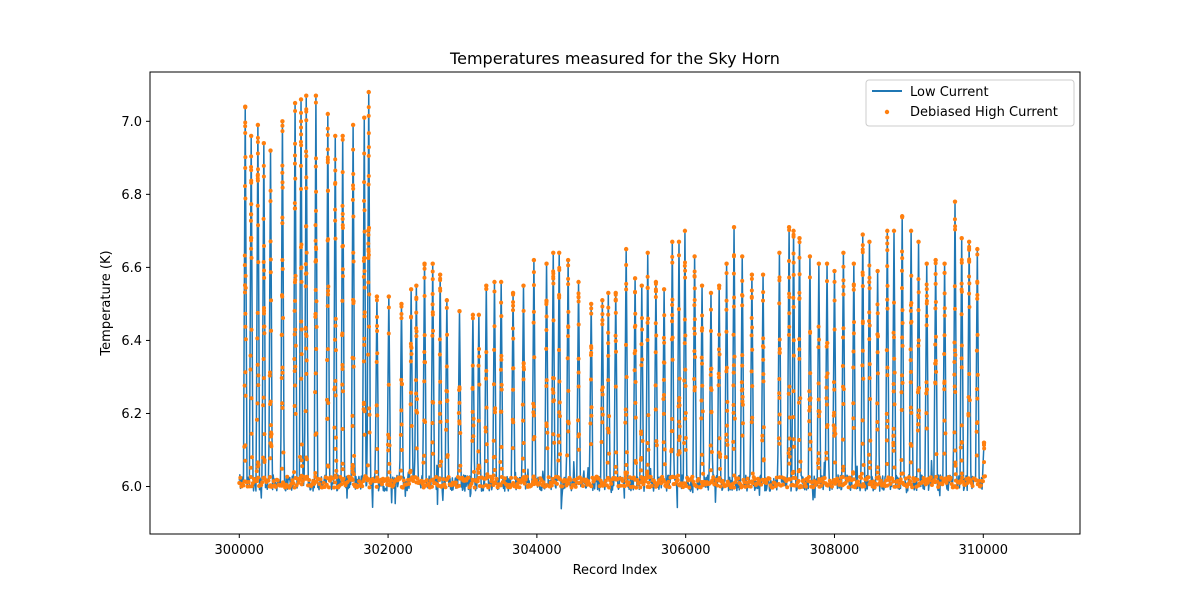  I want to click on x-tick-label: 308000, so click(835, 550).